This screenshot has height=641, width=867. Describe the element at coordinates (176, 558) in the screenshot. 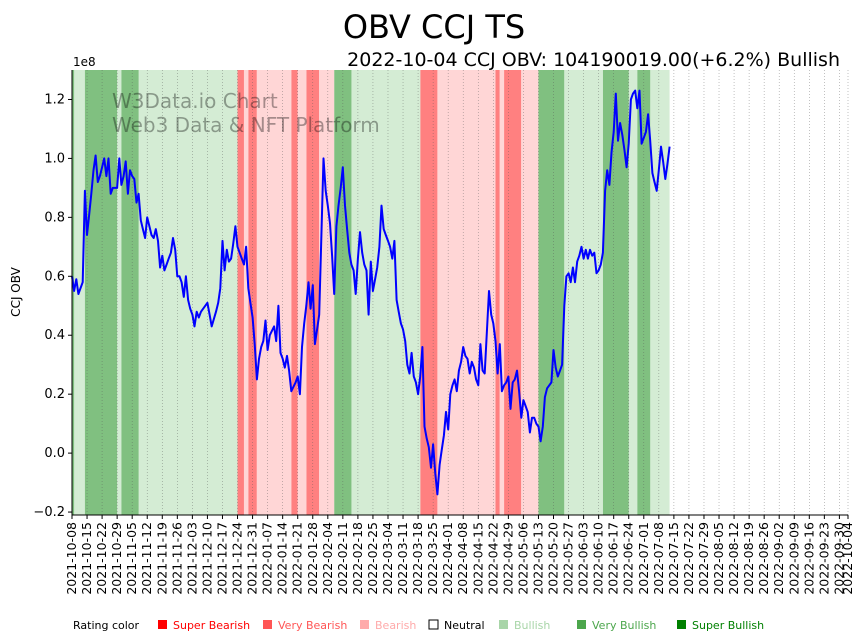

I see `x-tick-label: 2021-11-26` at that location.